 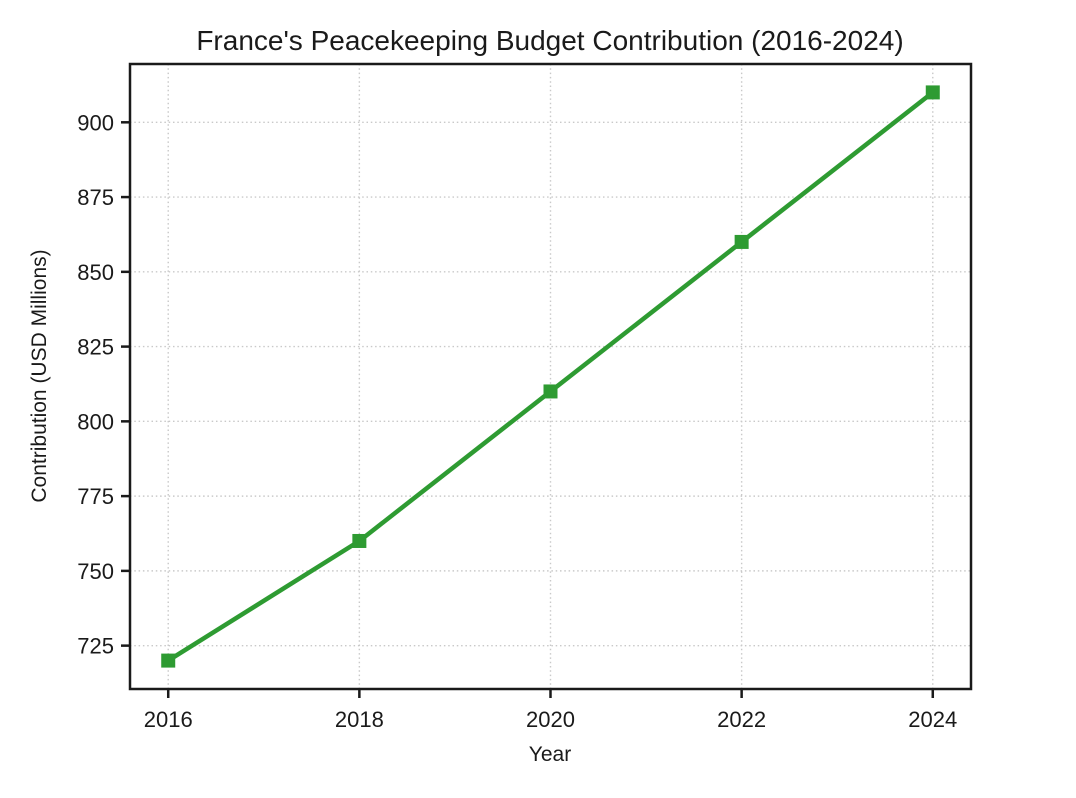 What do you see at coordinates (95, 197) in the screenshot?
I see `y-tick-label: 875` at bounding box center [95, 197].